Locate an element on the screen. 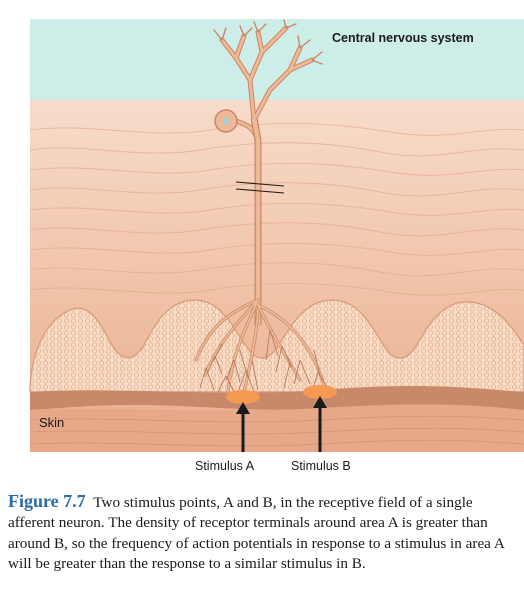  epidermis-band is located at coordinates (277, 398).